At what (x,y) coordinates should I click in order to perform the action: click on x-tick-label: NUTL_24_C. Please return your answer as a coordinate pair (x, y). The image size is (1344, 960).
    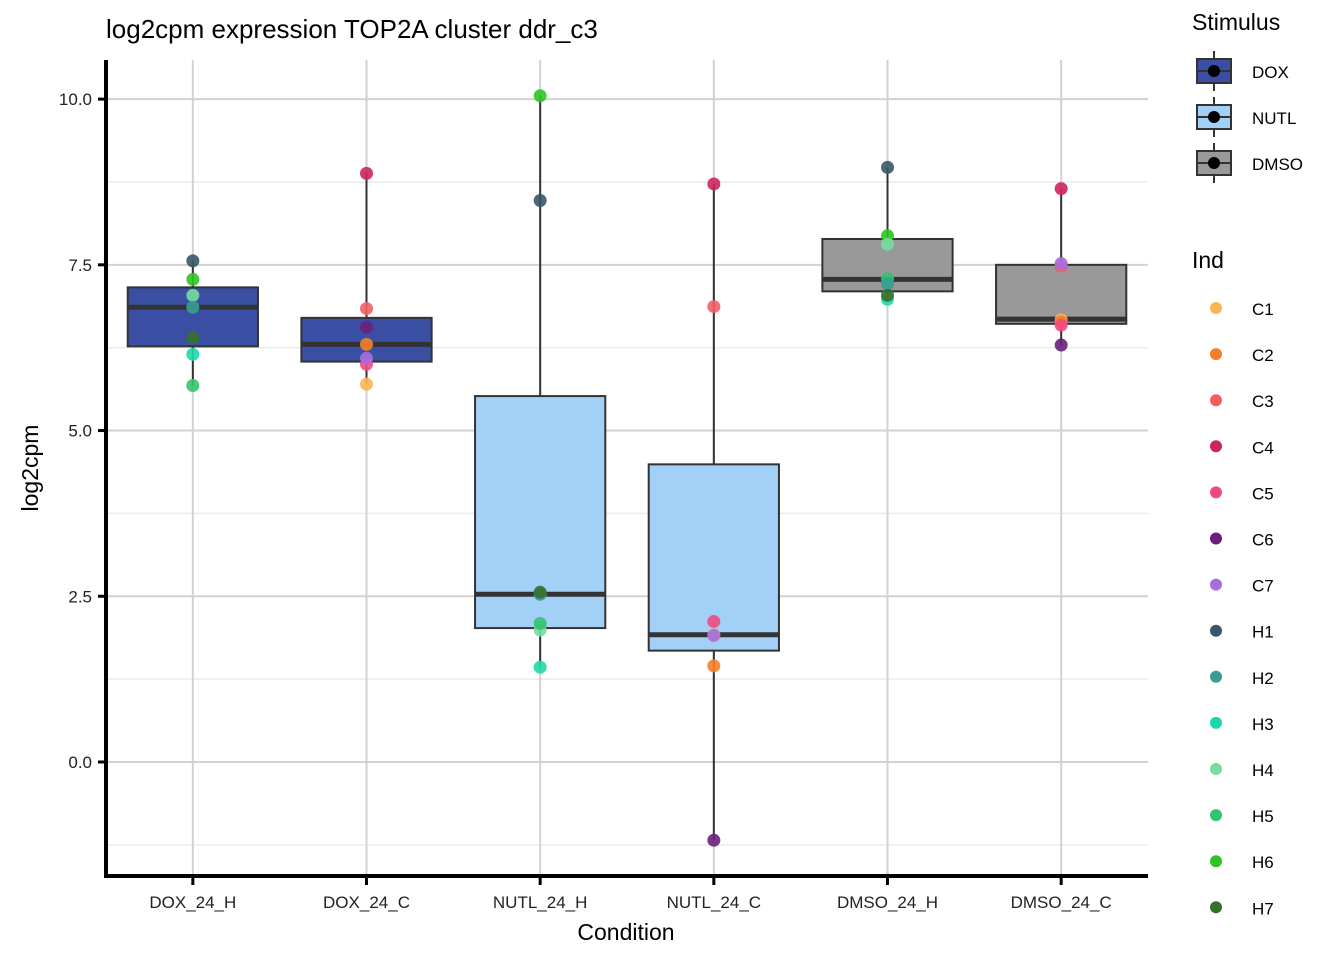
    Looking at the image, I should click on (714, 902).